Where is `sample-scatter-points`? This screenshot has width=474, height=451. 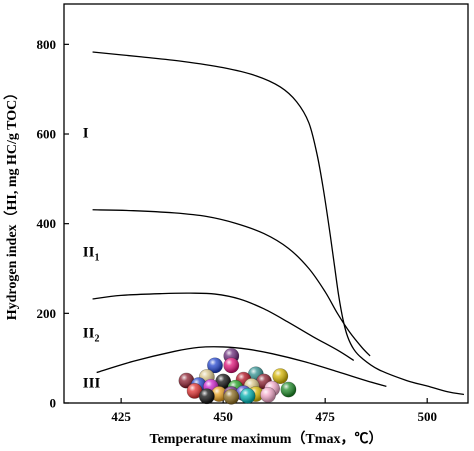 sample-scatter-points is located at coordinates (237, 376).